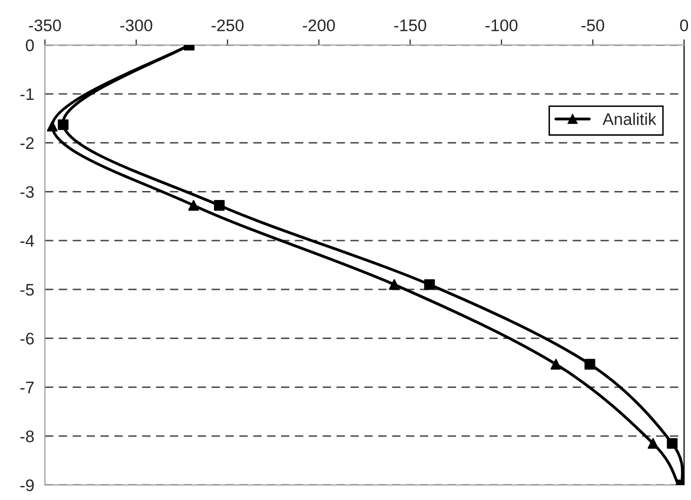  What do you see at coordinates (27, 143) in the screenshot?
I see `y-tick-label: -2` at bounding box center [27, 143].